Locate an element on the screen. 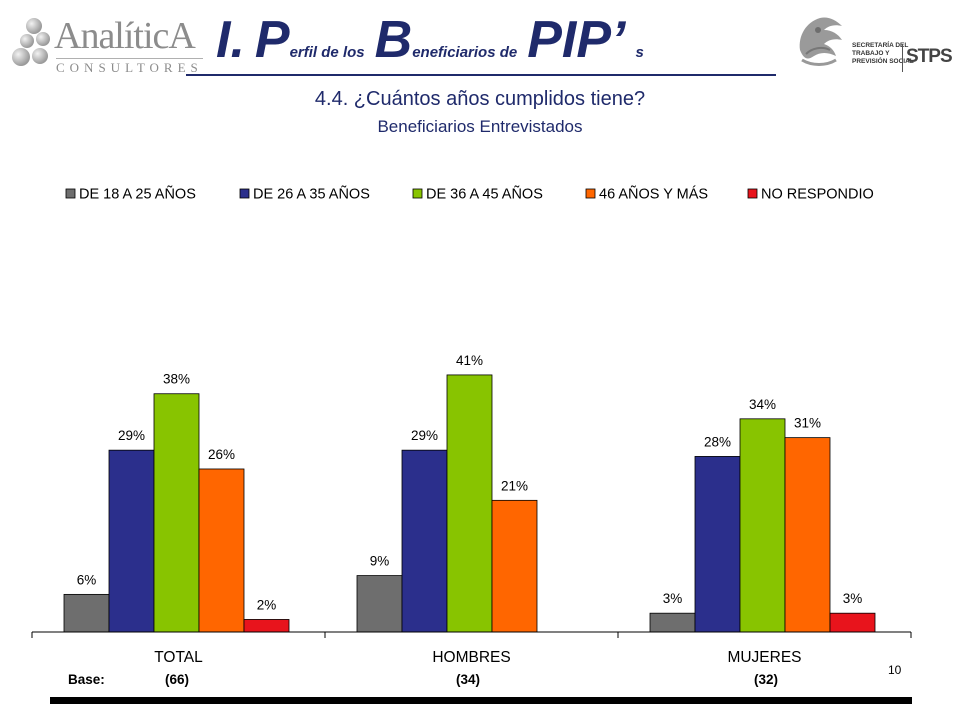  logo-dots-icon is located at coordinates (31, 42).